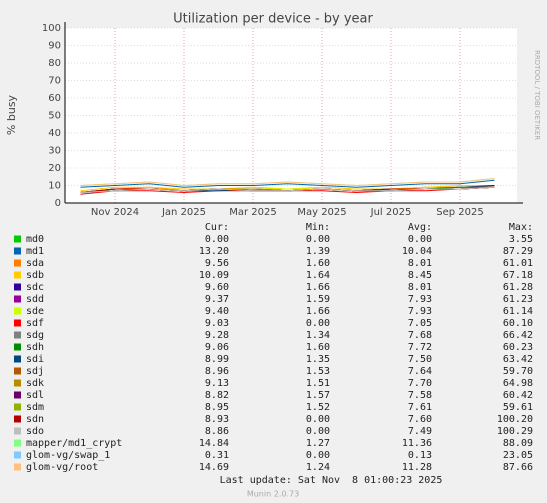 This screenshot has height=503, width=547. Describe the element at coordinates (420, 227) in the screenshot. I see `column-header: Avg:` at that location.